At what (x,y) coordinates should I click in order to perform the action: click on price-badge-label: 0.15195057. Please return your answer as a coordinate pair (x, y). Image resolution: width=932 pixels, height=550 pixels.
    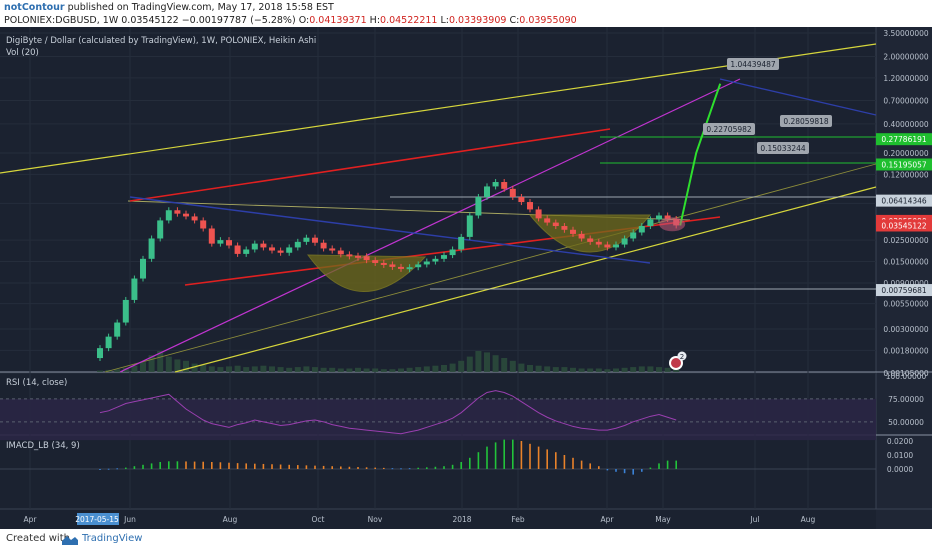
    Looking at the image, I should click on (904, 164).